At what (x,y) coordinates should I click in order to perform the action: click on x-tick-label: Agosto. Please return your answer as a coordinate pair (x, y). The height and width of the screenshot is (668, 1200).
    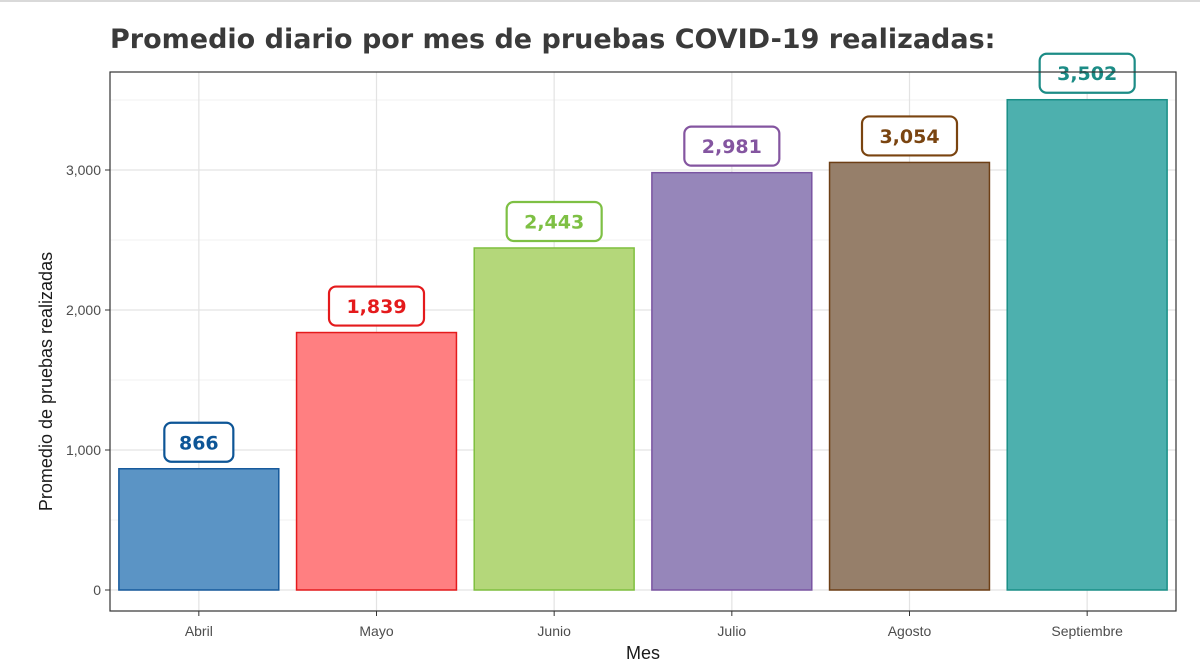
    Looking at the image, I should click on (910, 631).